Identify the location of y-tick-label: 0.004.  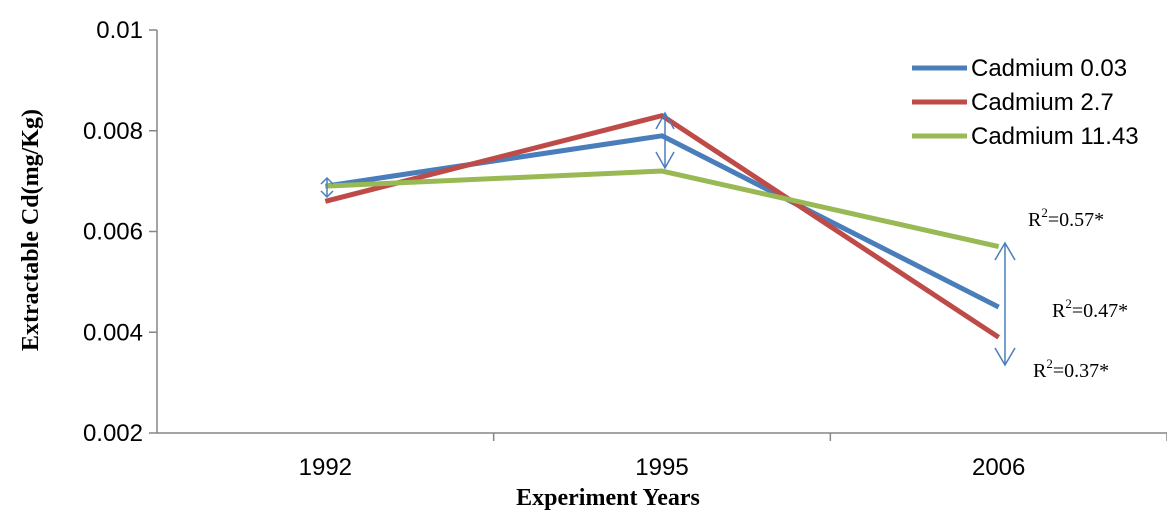
(113, 332).